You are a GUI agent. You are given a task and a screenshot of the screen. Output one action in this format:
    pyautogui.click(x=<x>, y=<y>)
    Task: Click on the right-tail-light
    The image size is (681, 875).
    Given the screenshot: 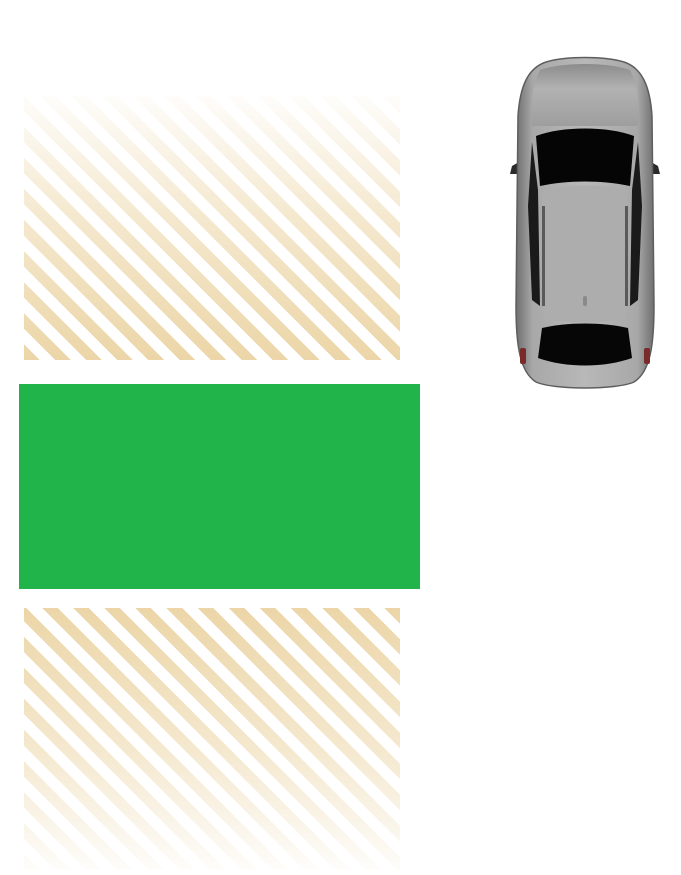 What is the action you would take?
    pyautogui.click(x=647, y=356)
    